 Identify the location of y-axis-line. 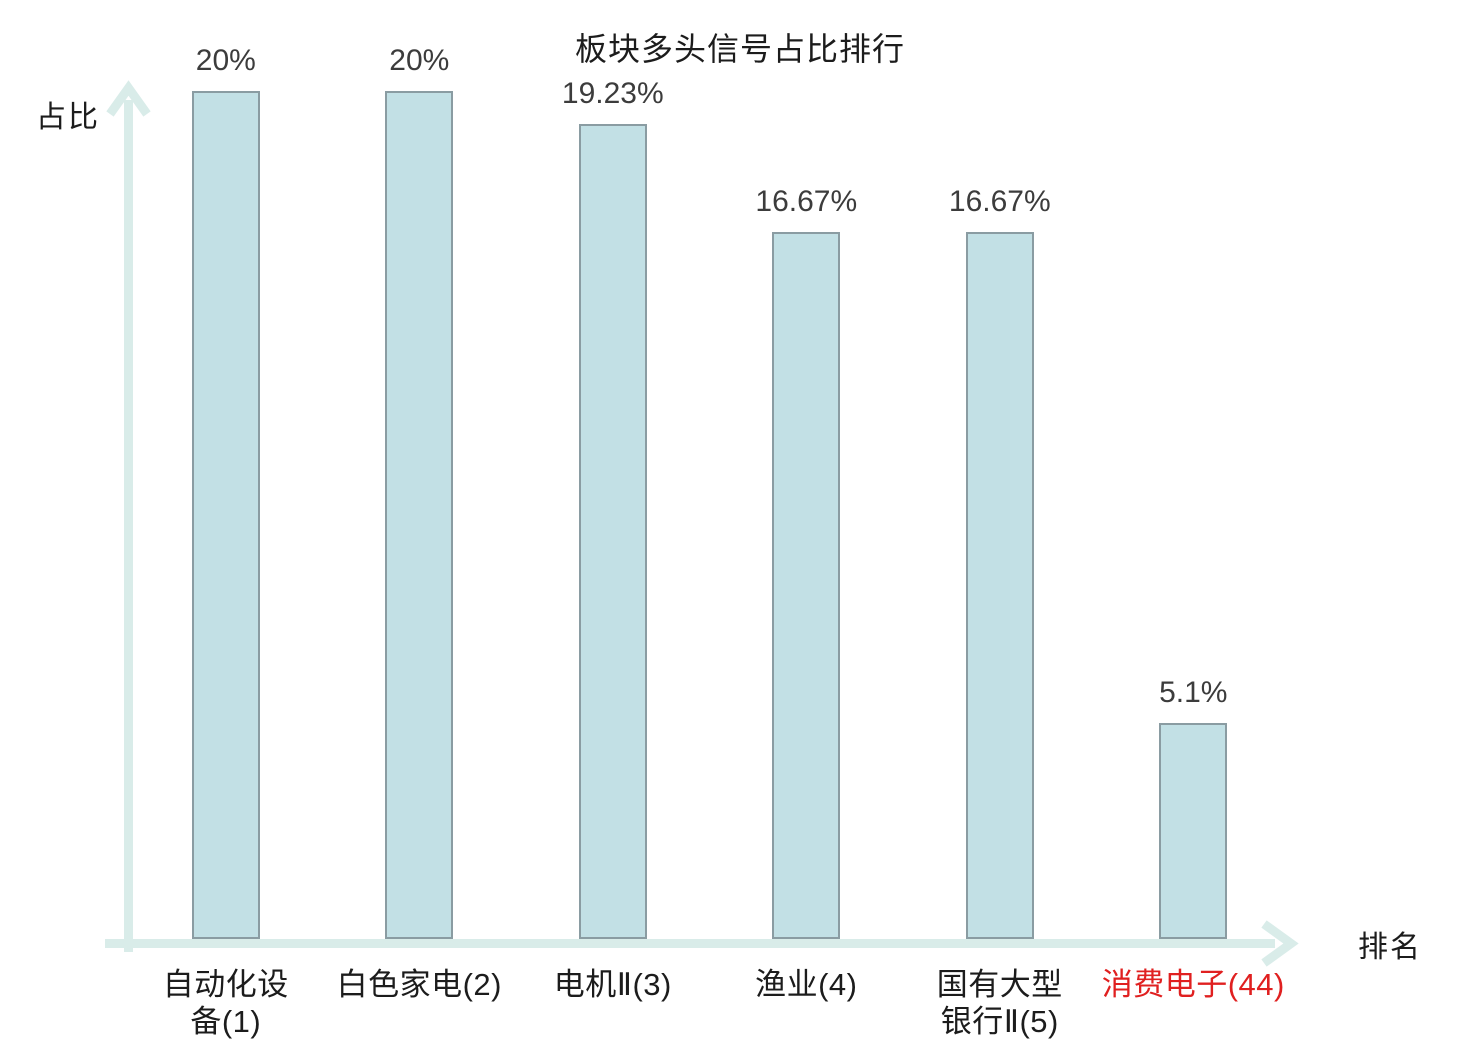
(128, 526).